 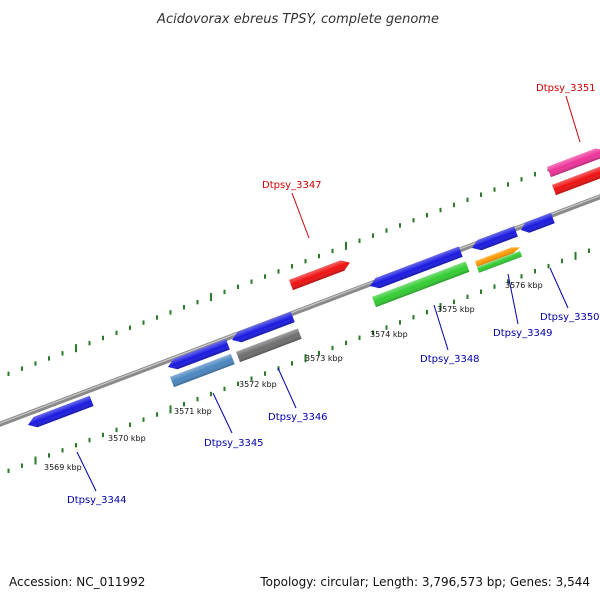 I want to click on axis-label: 3571 kbp, so click(x=193, y=411).